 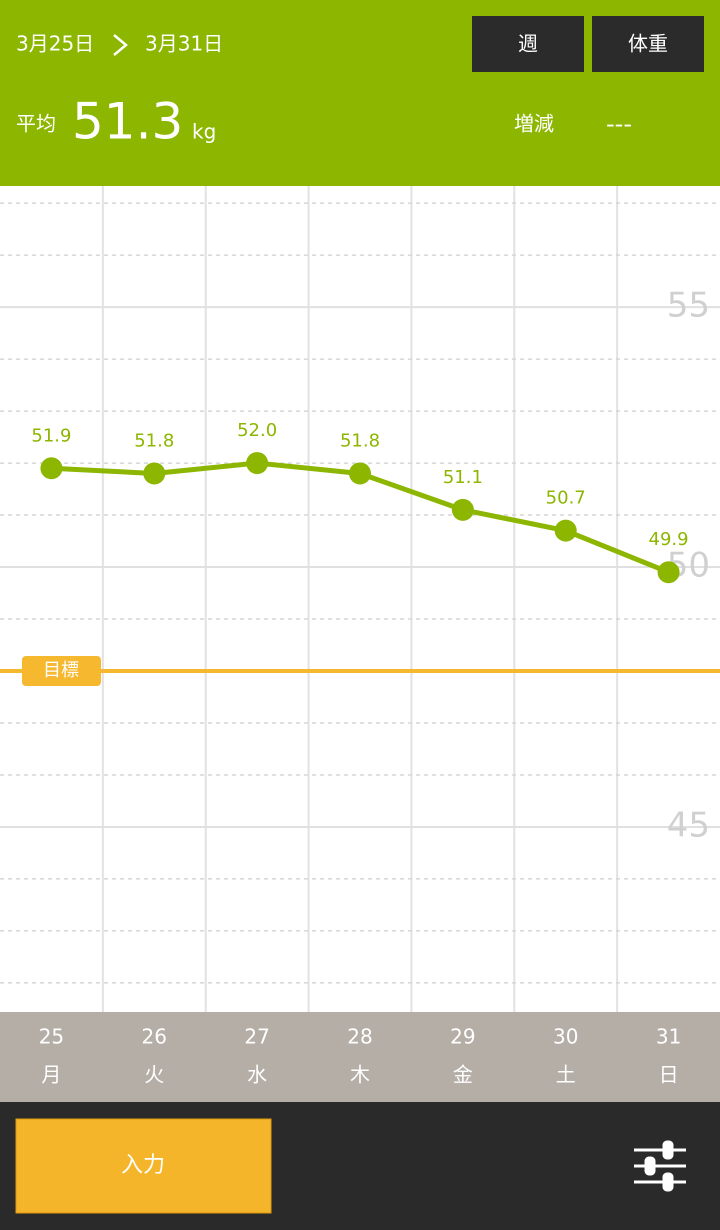 I want to click on unit: kg, so click(x=204, y=132).